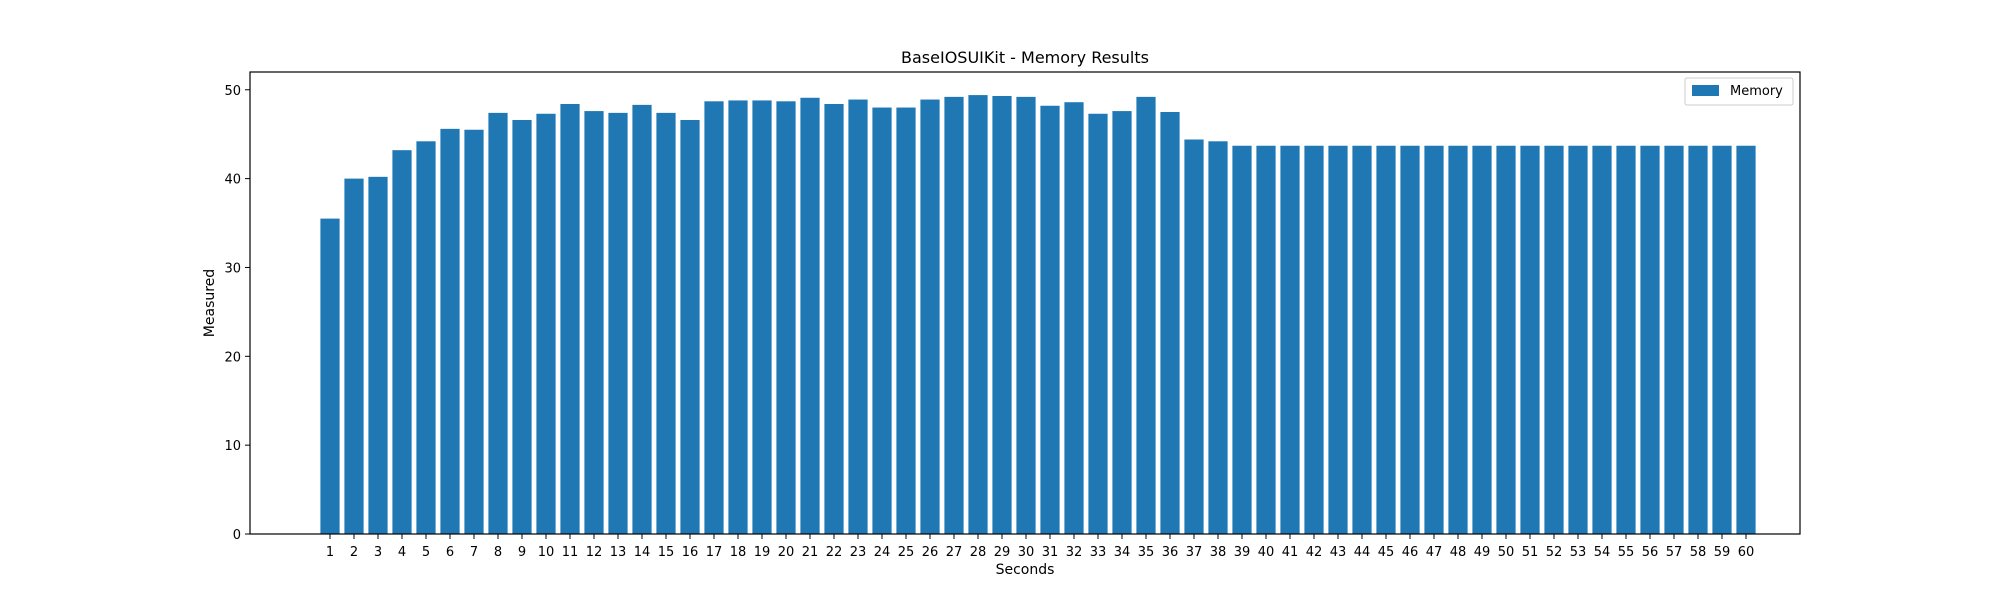  Describe the element at coordinates (882, 552) in the screenshot. I see `x-tick-label: 24` at that location.